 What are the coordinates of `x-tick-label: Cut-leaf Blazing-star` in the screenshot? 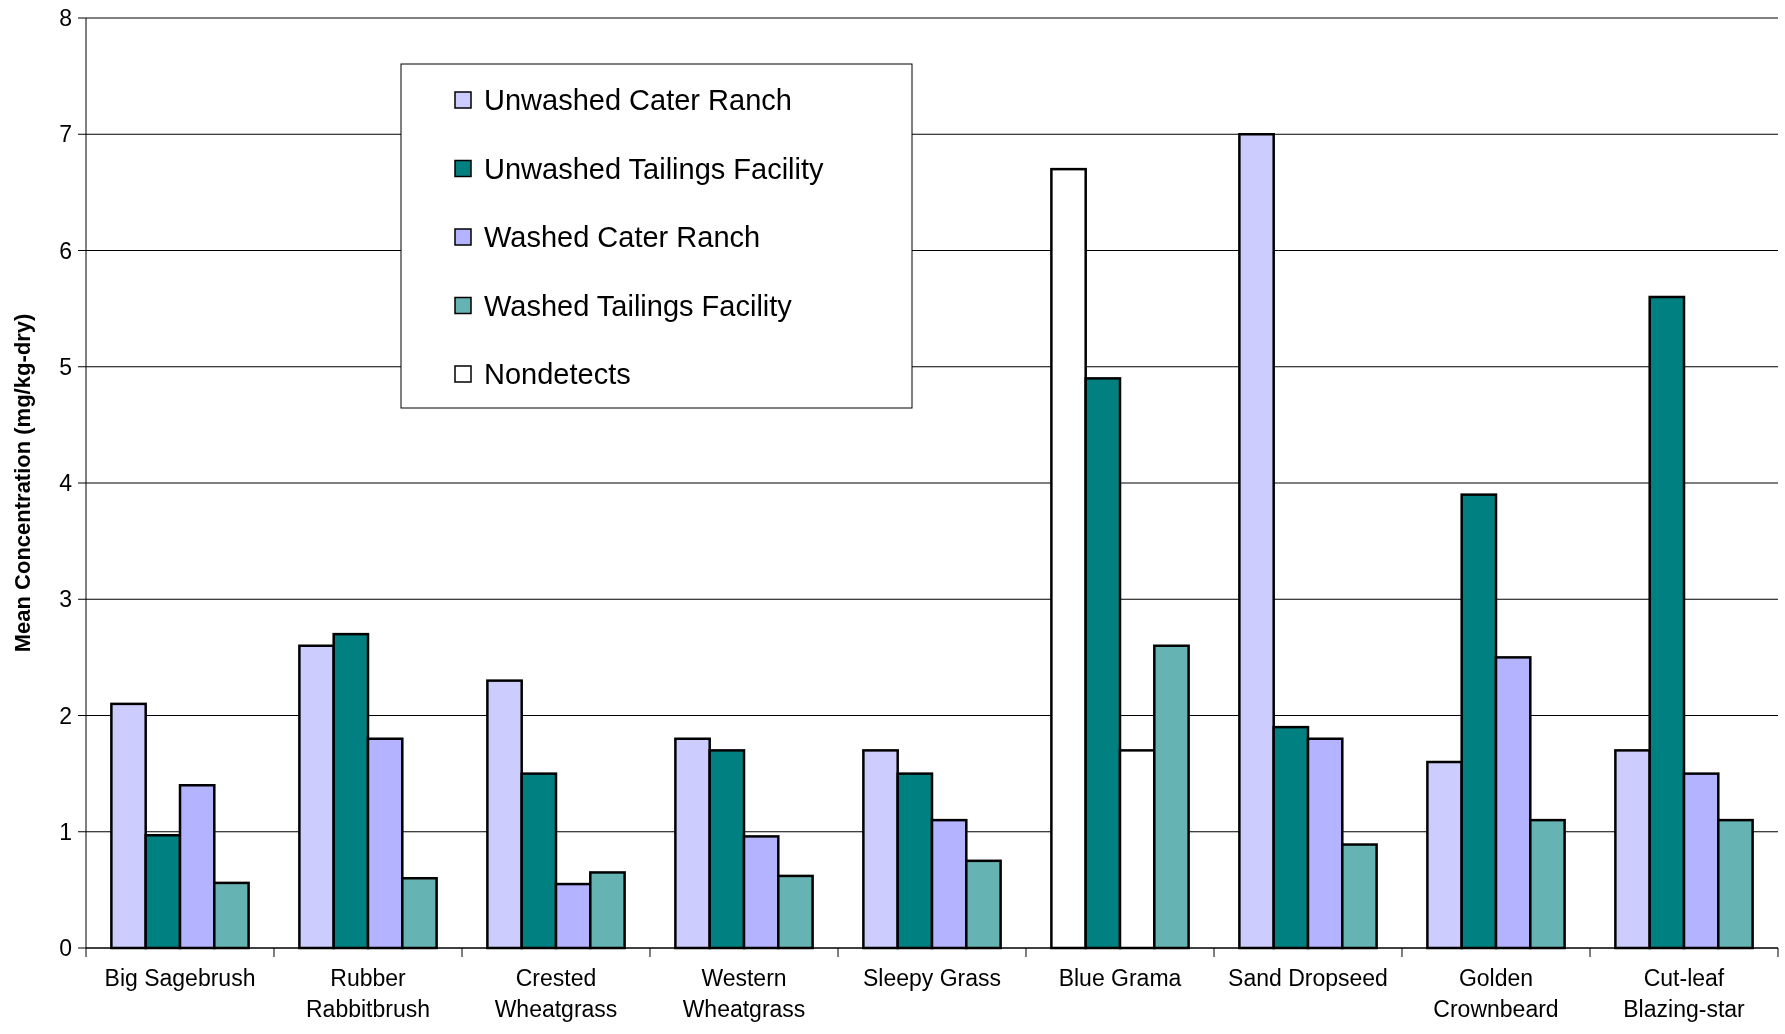 It's located at (1684, 993).